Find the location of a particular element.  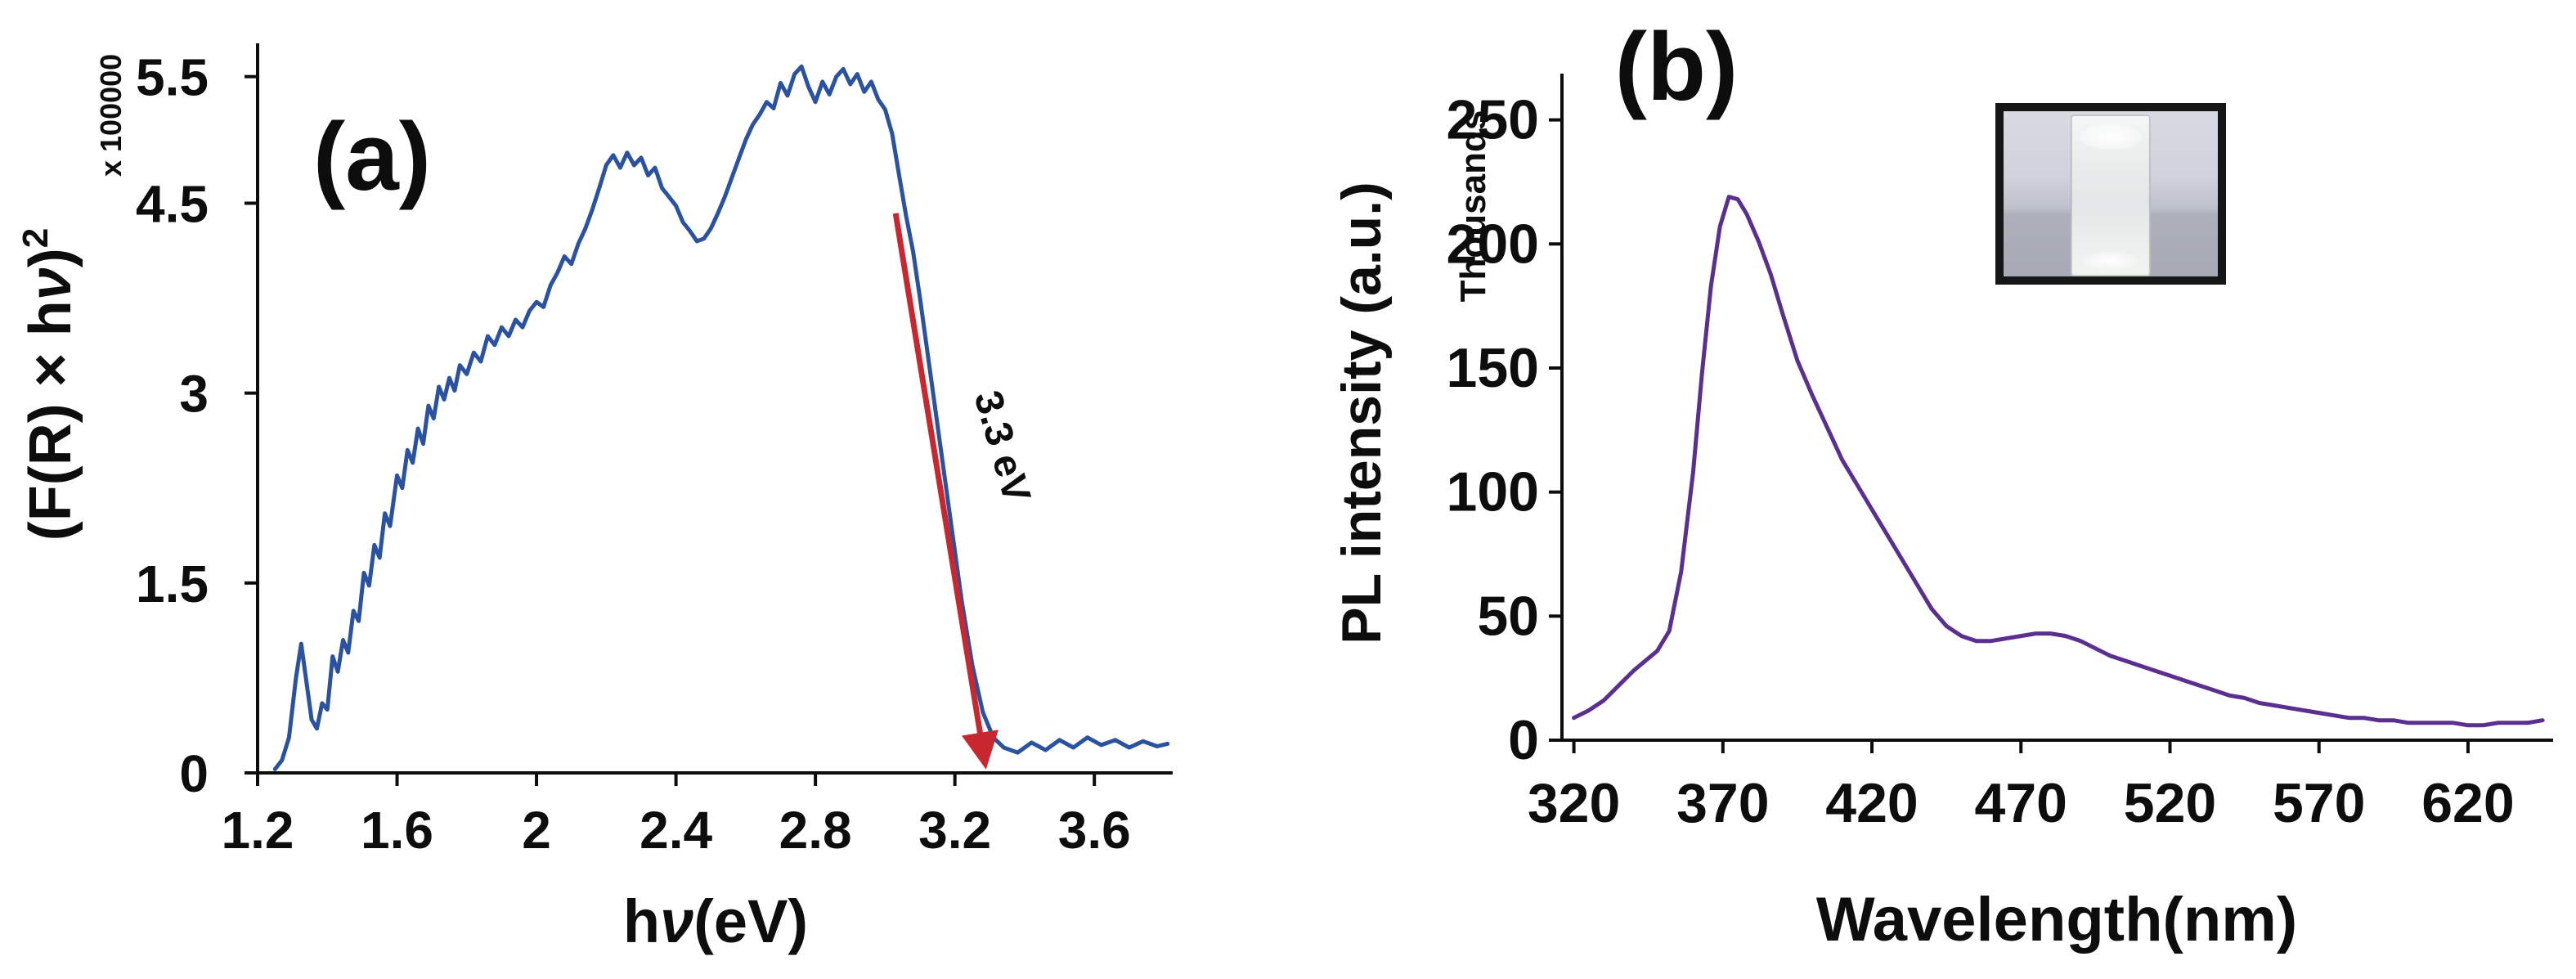

pl-x-tick-label: 520 is located at coordinates (2170, 803).